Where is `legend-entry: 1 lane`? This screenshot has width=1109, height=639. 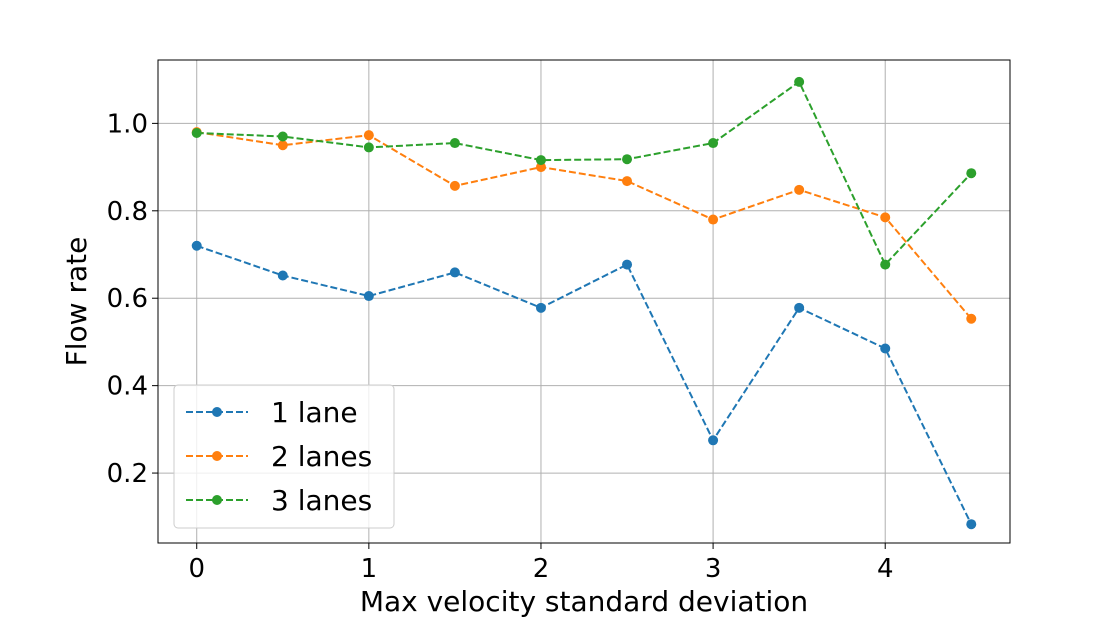
legend-entry: 1 lane is located at coordinates (272, 412).